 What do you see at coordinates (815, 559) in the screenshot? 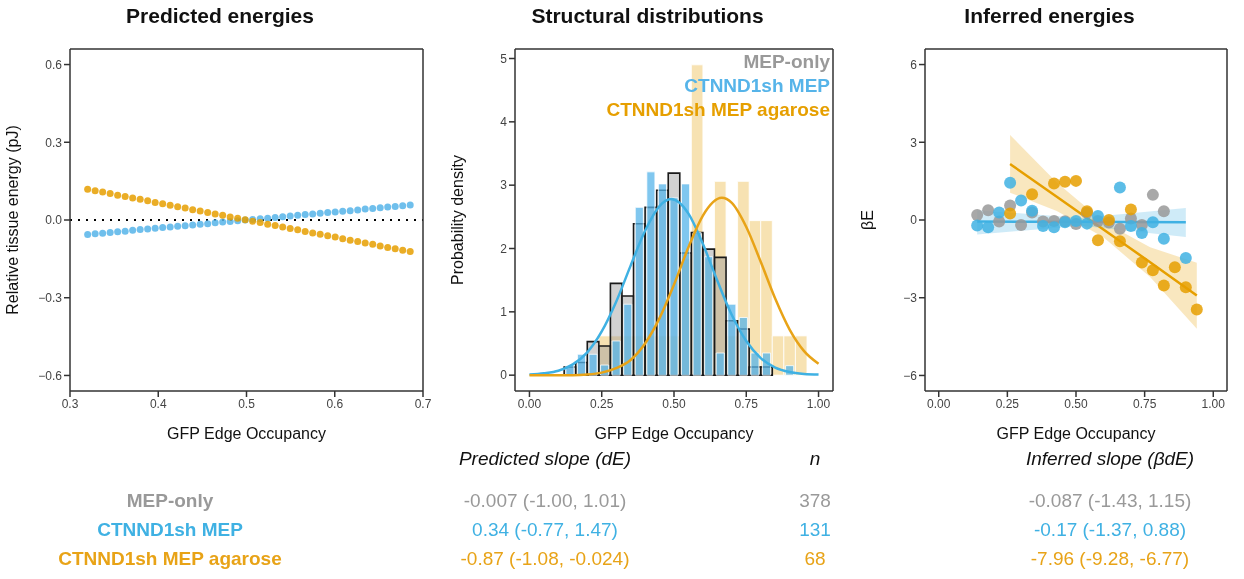
I see `data-label: 68` at bounding box center [815, 559].